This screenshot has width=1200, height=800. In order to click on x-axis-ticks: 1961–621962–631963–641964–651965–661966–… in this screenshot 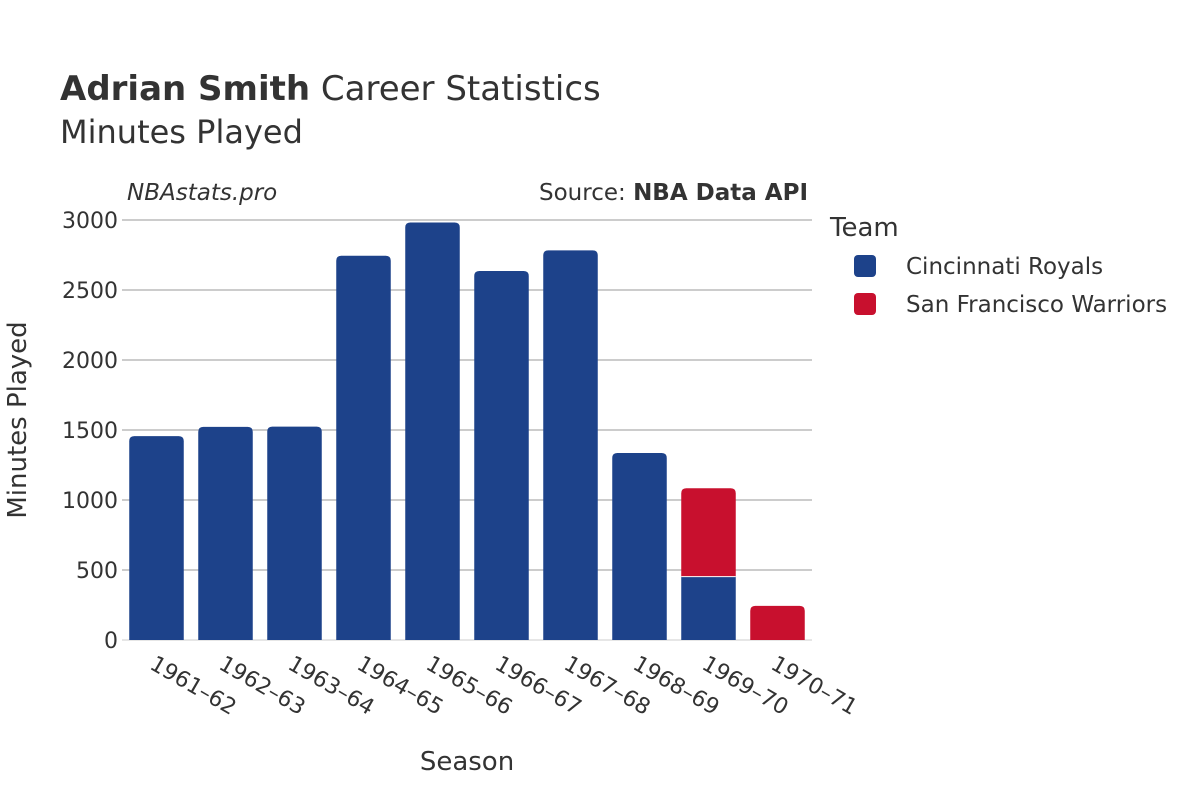, I will do `click(504, 686)`.